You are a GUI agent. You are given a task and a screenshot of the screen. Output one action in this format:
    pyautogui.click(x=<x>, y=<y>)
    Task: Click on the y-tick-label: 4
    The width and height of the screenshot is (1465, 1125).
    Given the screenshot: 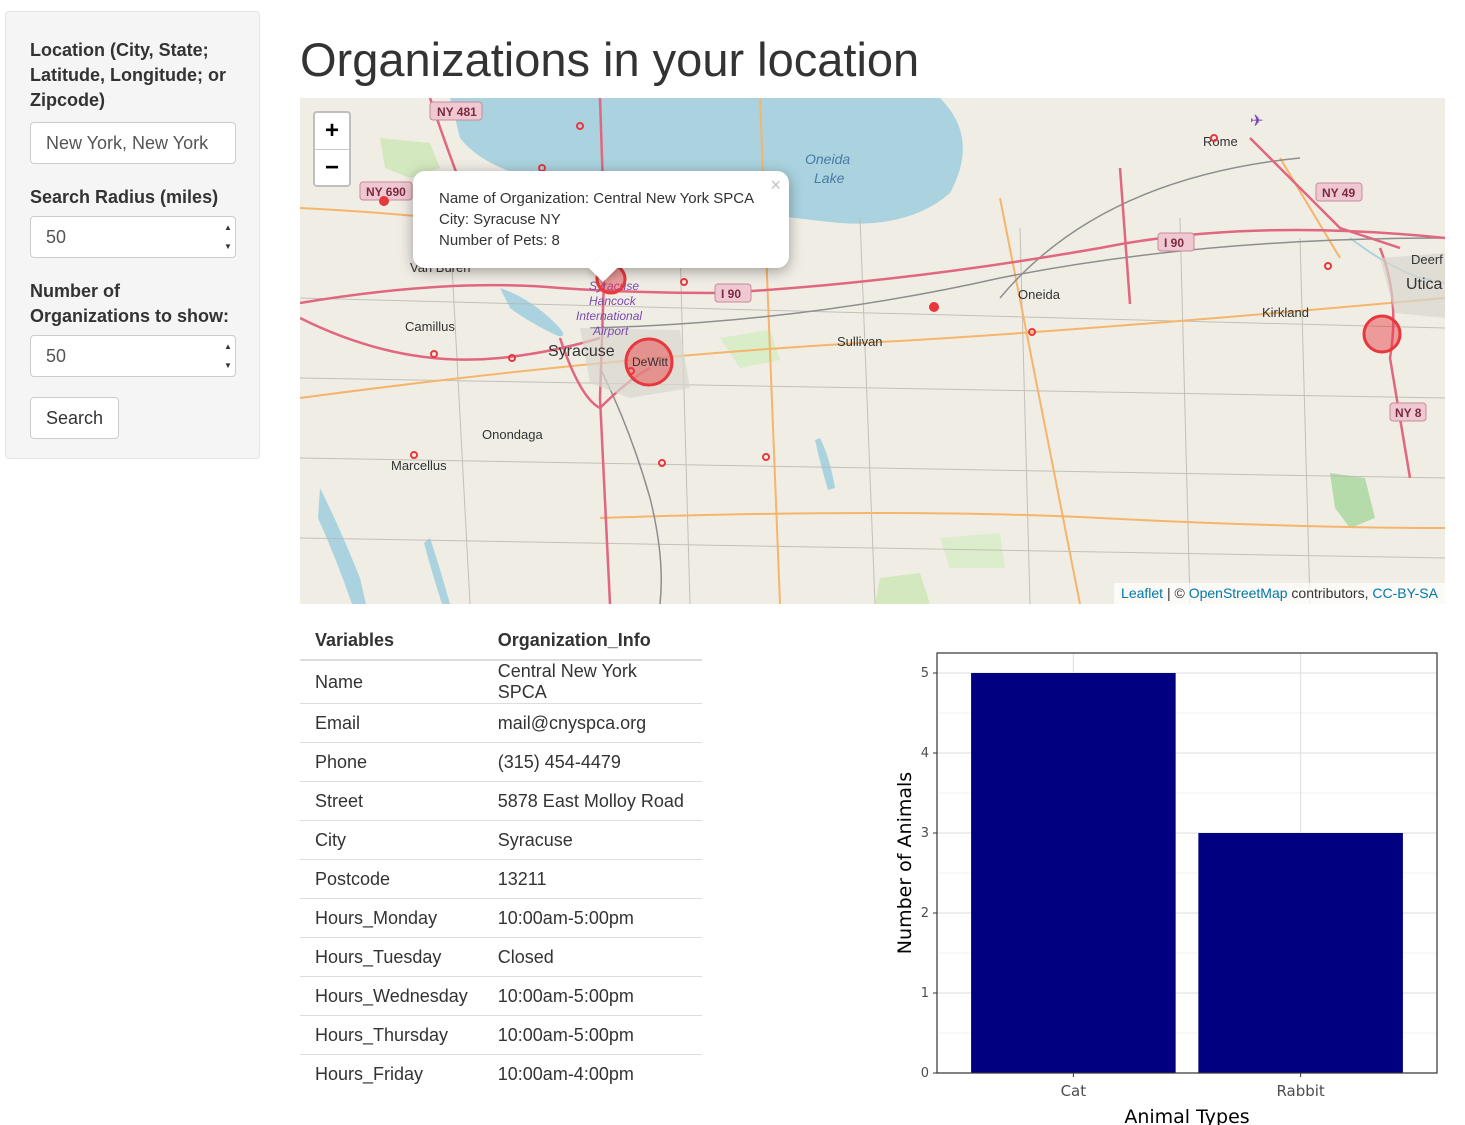 What is the action you would take?
    pyautogui.click(x=925, y=753)
    